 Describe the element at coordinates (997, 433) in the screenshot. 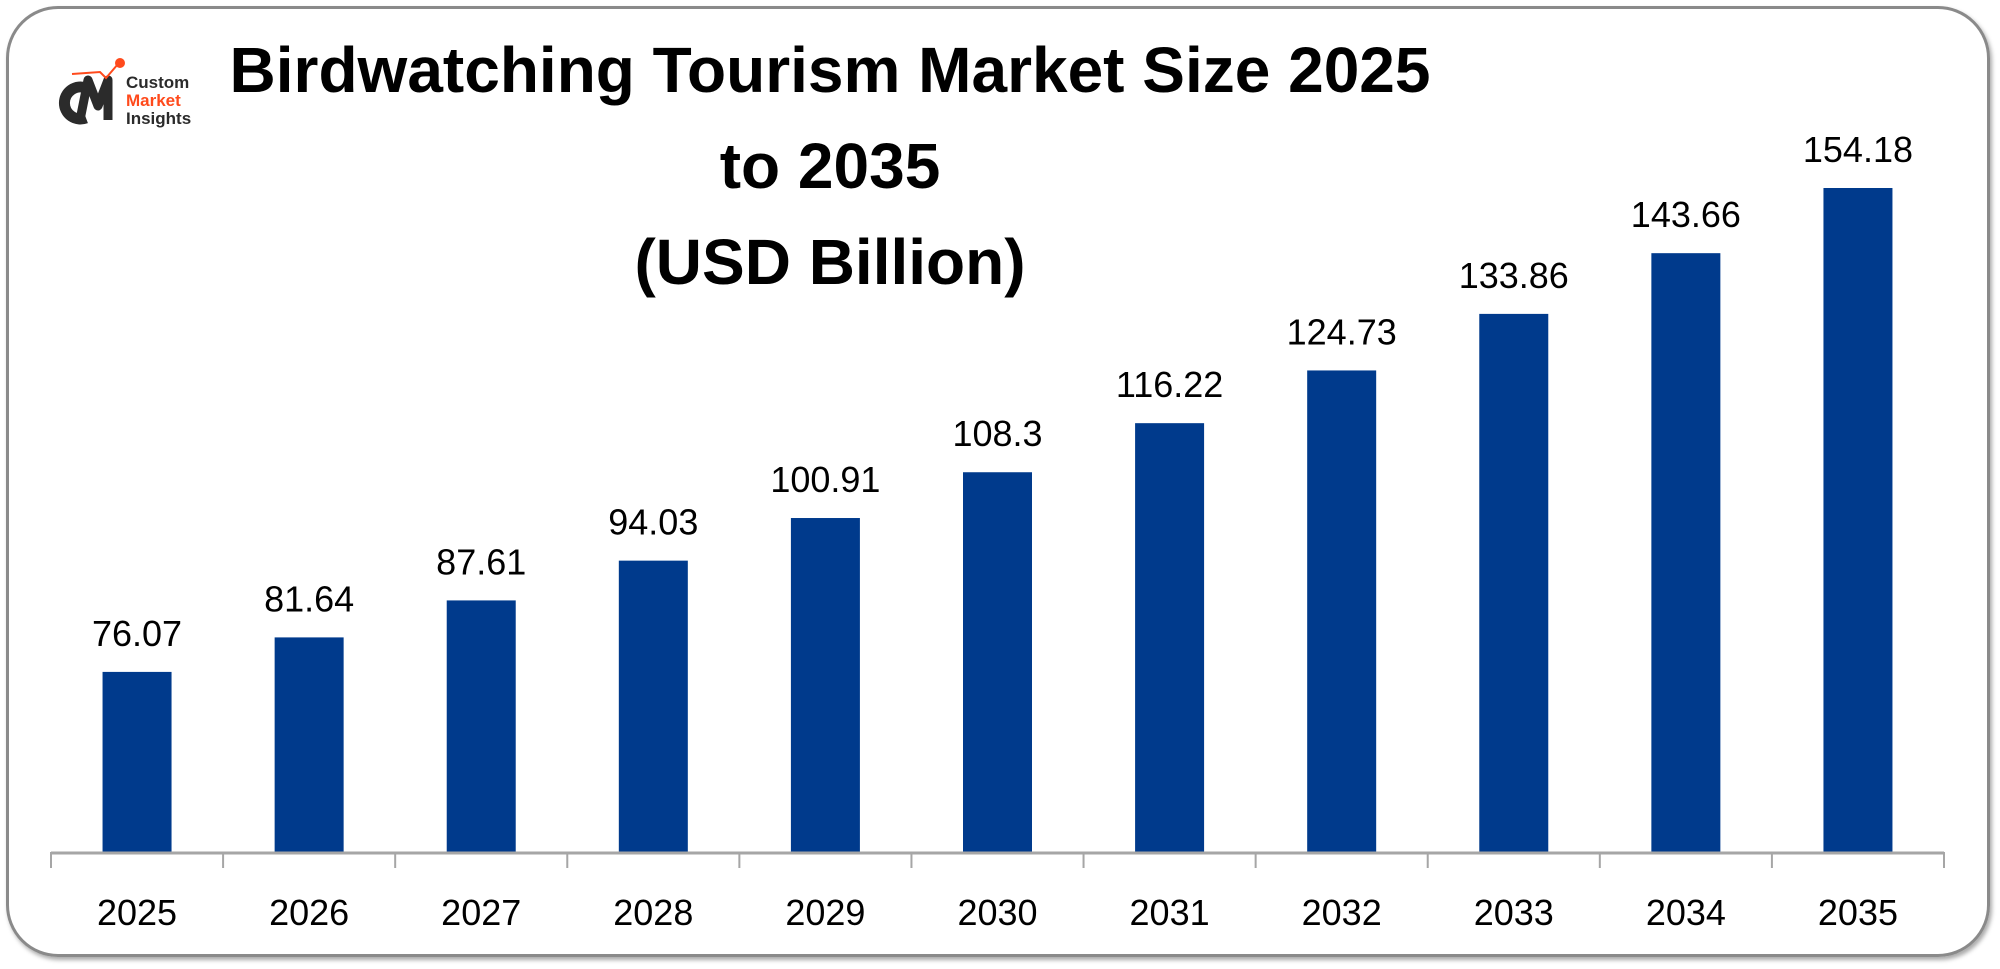

I see `data-label-2030: 108.3` at that location.